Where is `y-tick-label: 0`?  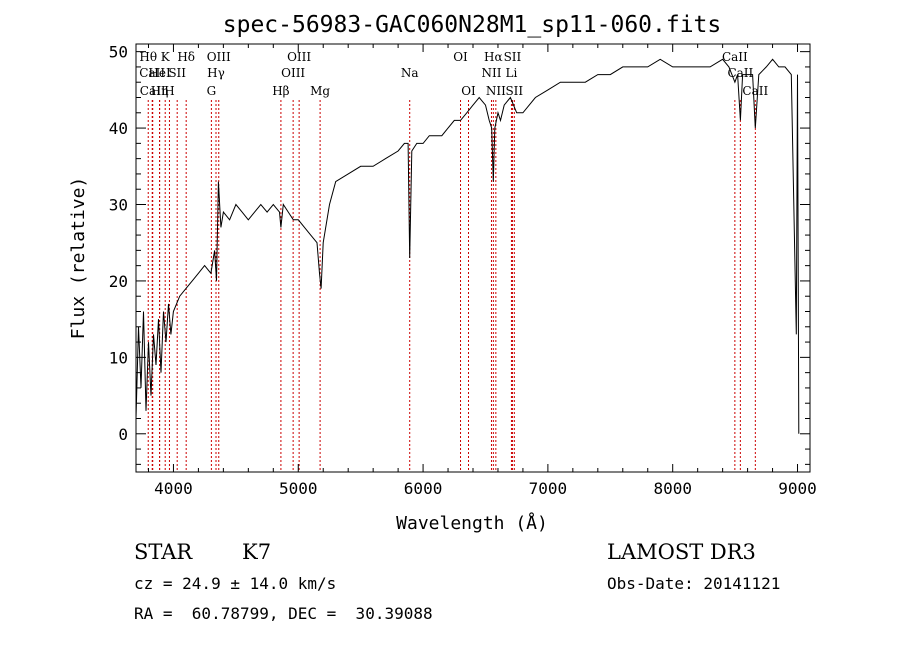 y-tick-label: 0 is located at coordinates (123, 434).